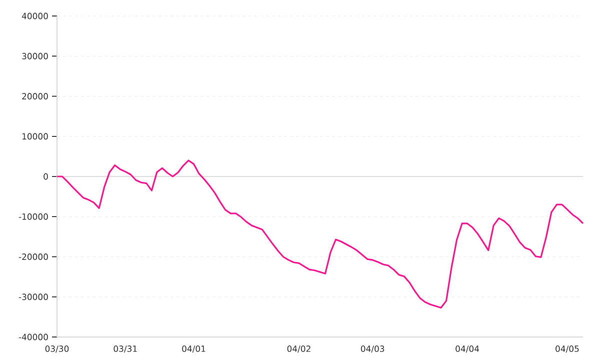 This screenshot has height=360, width=600. I want to click on x-tick-label: 04/05, so click(567, 349).